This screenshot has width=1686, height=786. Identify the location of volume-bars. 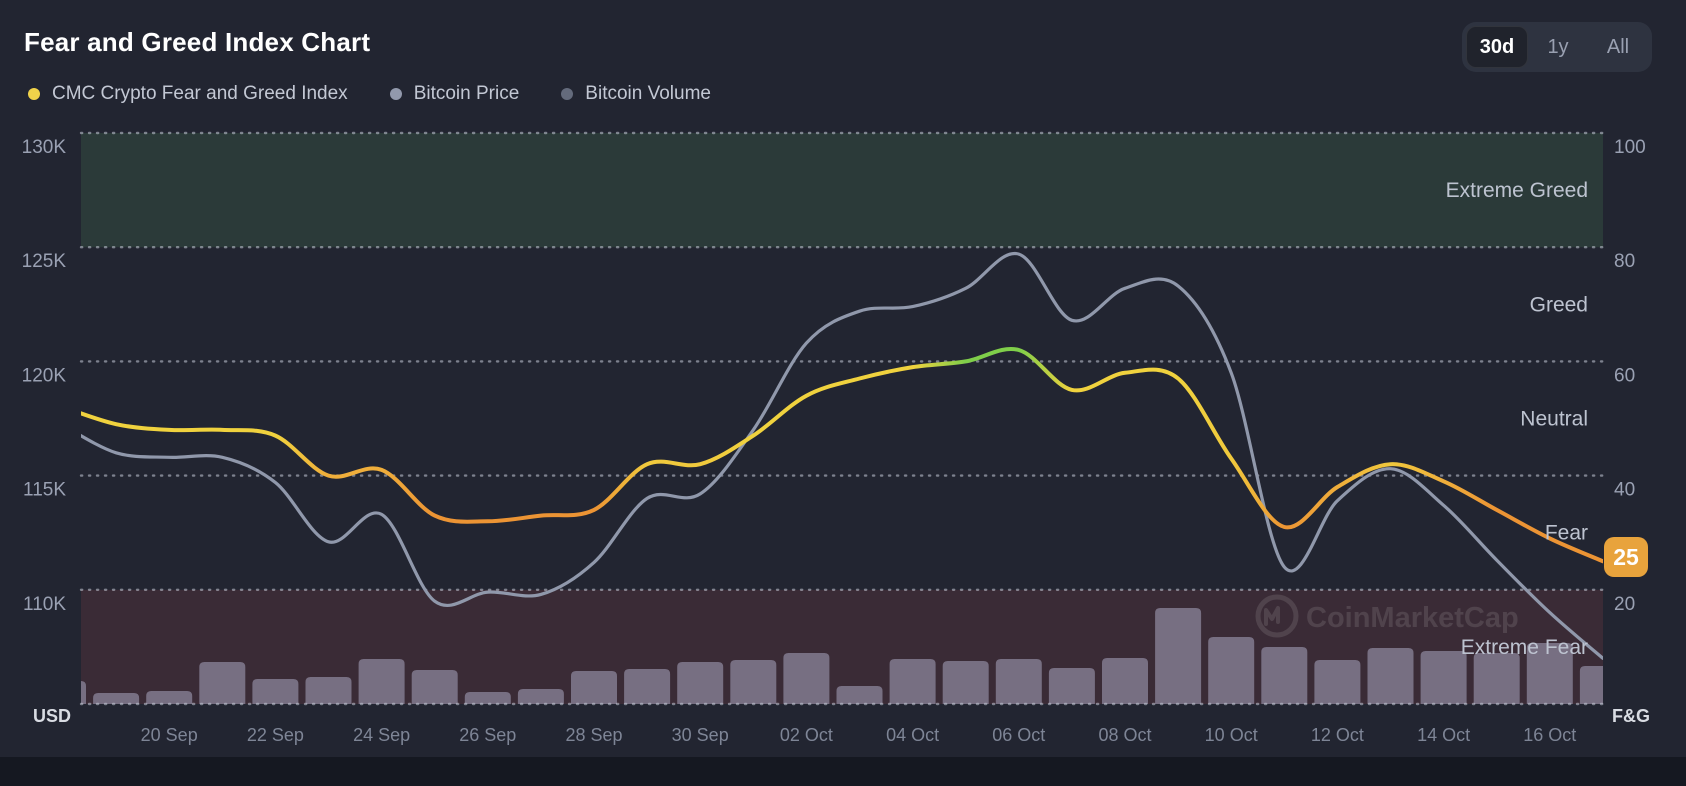
(833, 656).